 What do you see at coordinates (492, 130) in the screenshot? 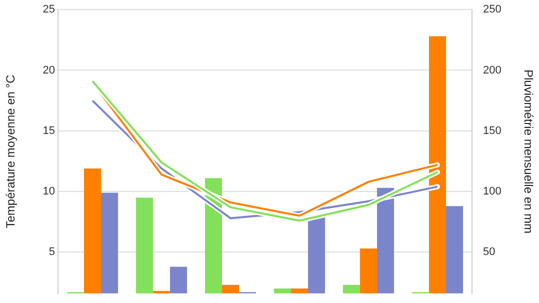
I see `y2-tick-label: 150` at bounding box center [492, 130].